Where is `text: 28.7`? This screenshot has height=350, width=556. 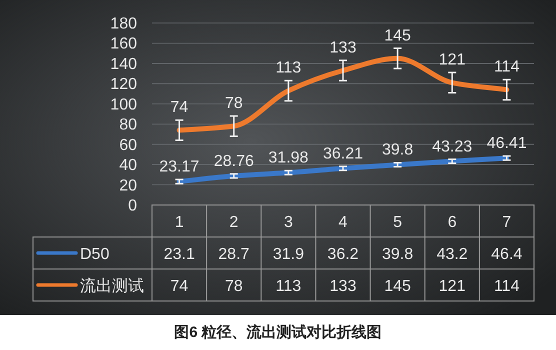 text: 28.7 is located at coordinates (234, 254).